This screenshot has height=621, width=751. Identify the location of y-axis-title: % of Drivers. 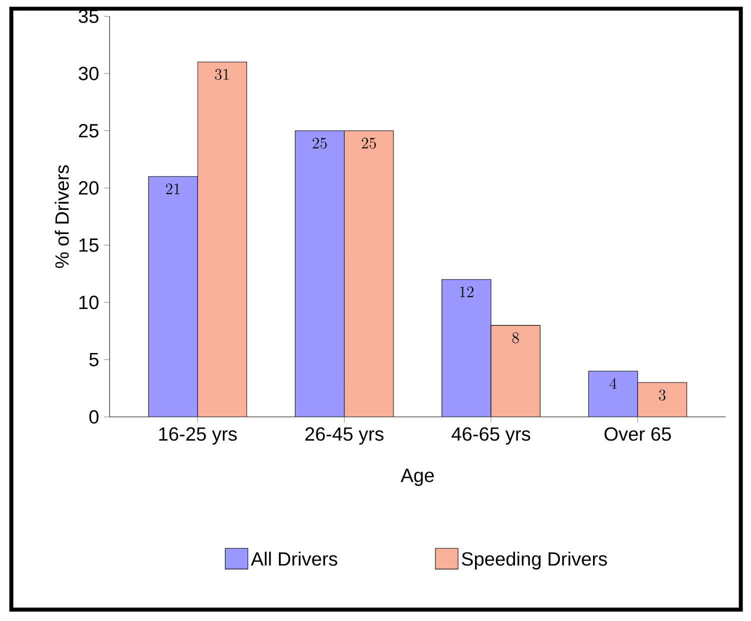
(61, 216).